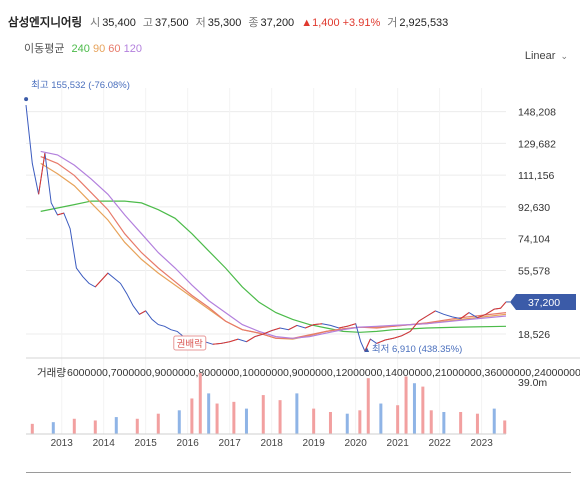 This screenshot has width=580, height=490. Describe the element at coordinates (147, 23) in the screenshot. I see `high-label: 고` at that location.